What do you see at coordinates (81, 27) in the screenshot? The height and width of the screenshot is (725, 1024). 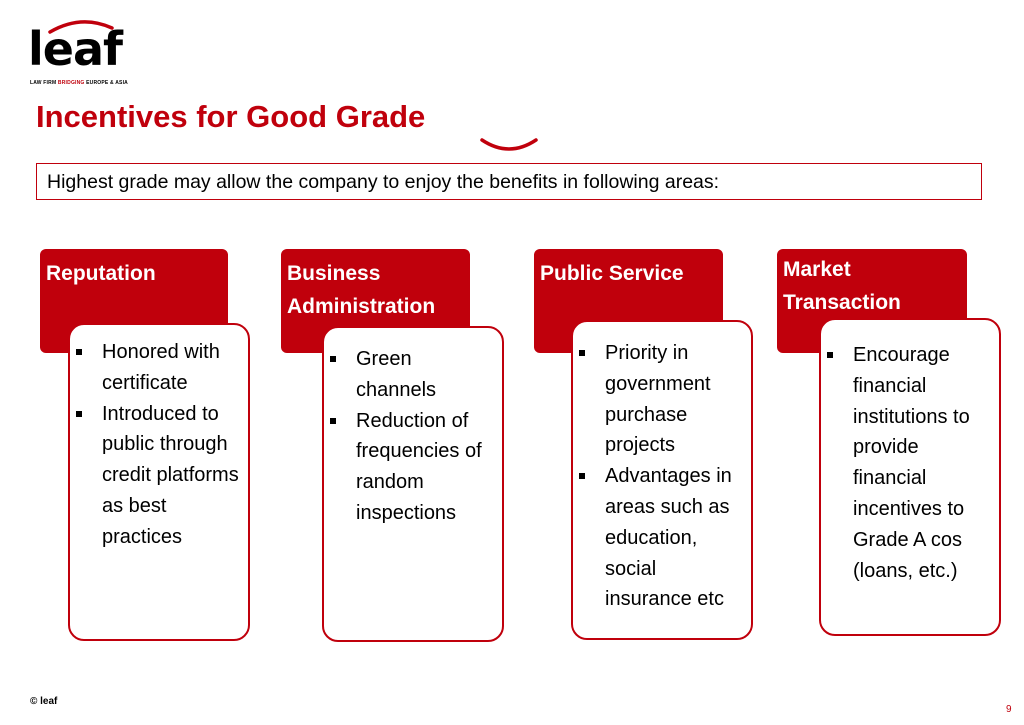 I see `logo-arc-icon` at bounding box center [81, 27].